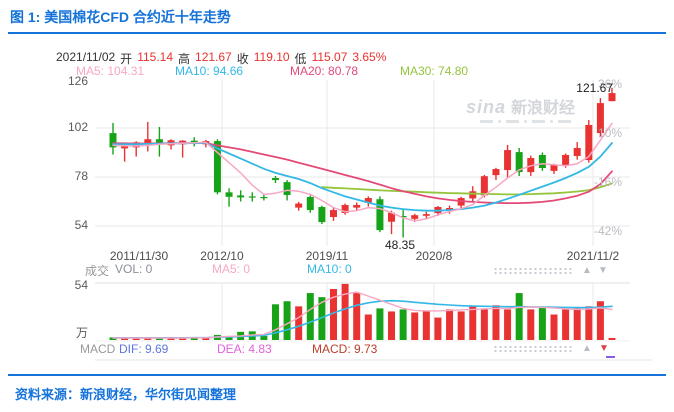 This screenshot has height=412, width=674. Describe the element at coordinates (369, 57) in the screenshot. I see `change-percent: 3.65%` at that location.